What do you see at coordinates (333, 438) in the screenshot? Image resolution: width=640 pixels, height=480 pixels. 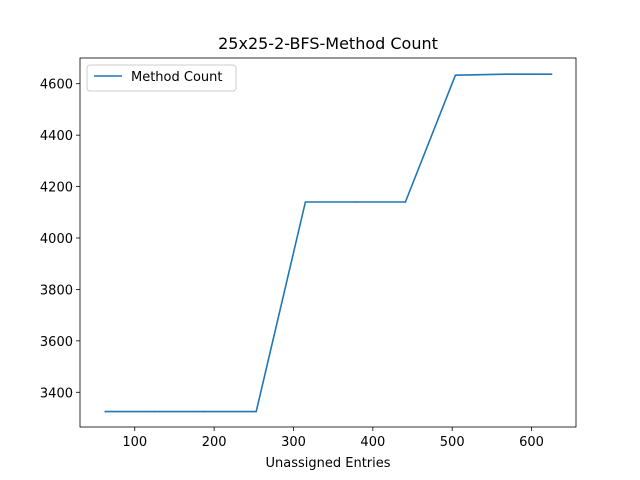 I see `x-axis-ticks: 100 200 300 400 500 600` at bounding box center [333, 438].